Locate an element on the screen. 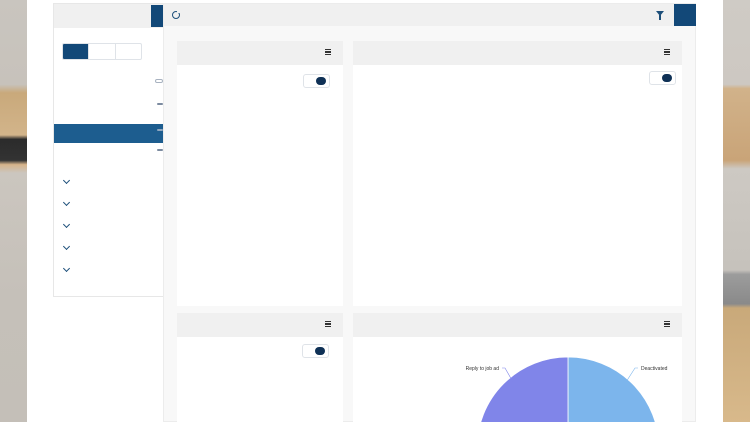  category-applicants is located at coordinates (113, 248).